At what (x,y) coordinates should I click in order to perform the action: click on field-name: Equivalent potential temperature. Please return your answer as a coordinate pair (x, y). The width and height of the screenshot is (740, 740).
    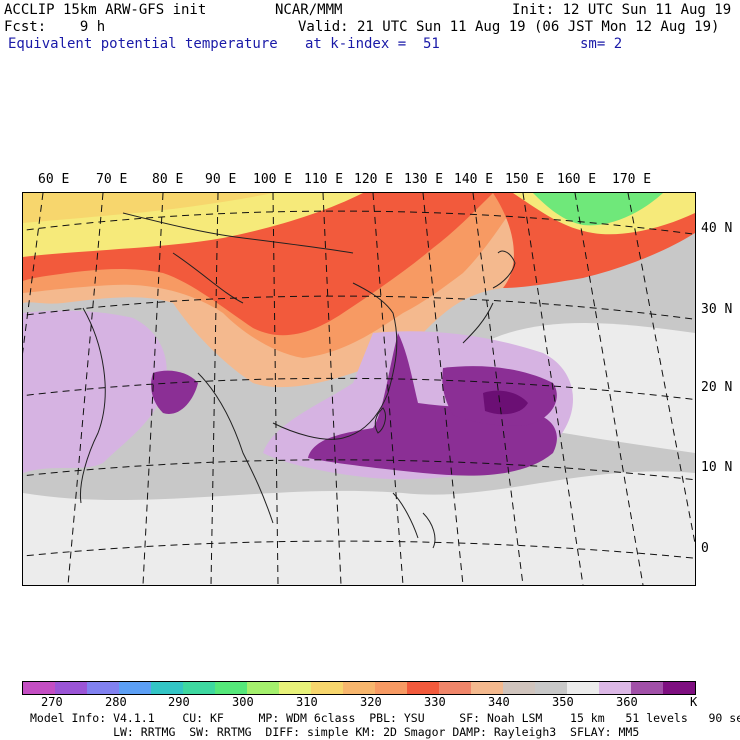
    Looking at the image, I should click on (143, 44).